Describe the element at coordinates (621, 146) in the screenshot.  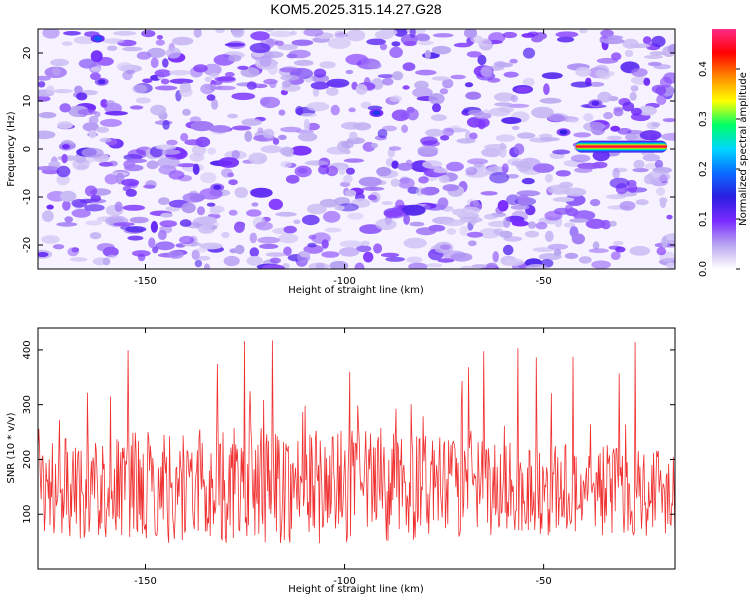
I see `signal-streak` at that location.